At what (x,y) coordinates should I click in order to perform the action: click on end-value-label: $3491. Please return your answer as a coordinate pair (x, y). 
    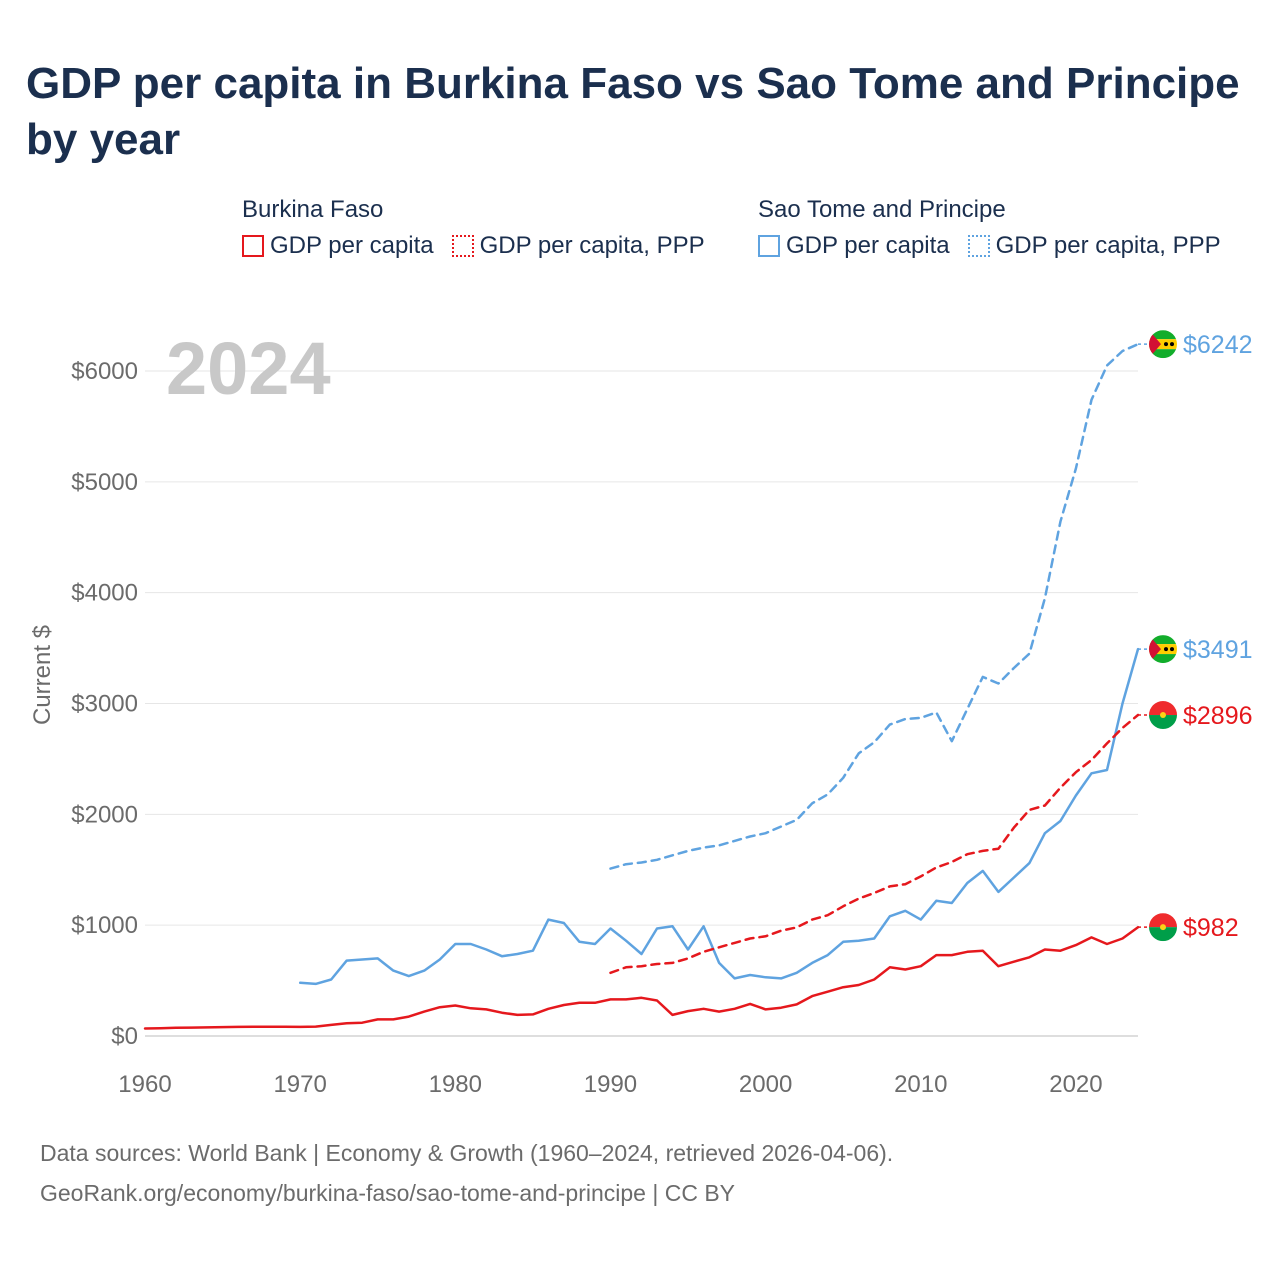
    Looking at the image, I should click on (1218, 650).